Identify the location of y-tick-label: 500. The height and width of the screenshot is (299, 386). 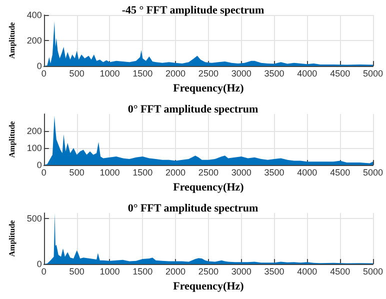
(34, 218).